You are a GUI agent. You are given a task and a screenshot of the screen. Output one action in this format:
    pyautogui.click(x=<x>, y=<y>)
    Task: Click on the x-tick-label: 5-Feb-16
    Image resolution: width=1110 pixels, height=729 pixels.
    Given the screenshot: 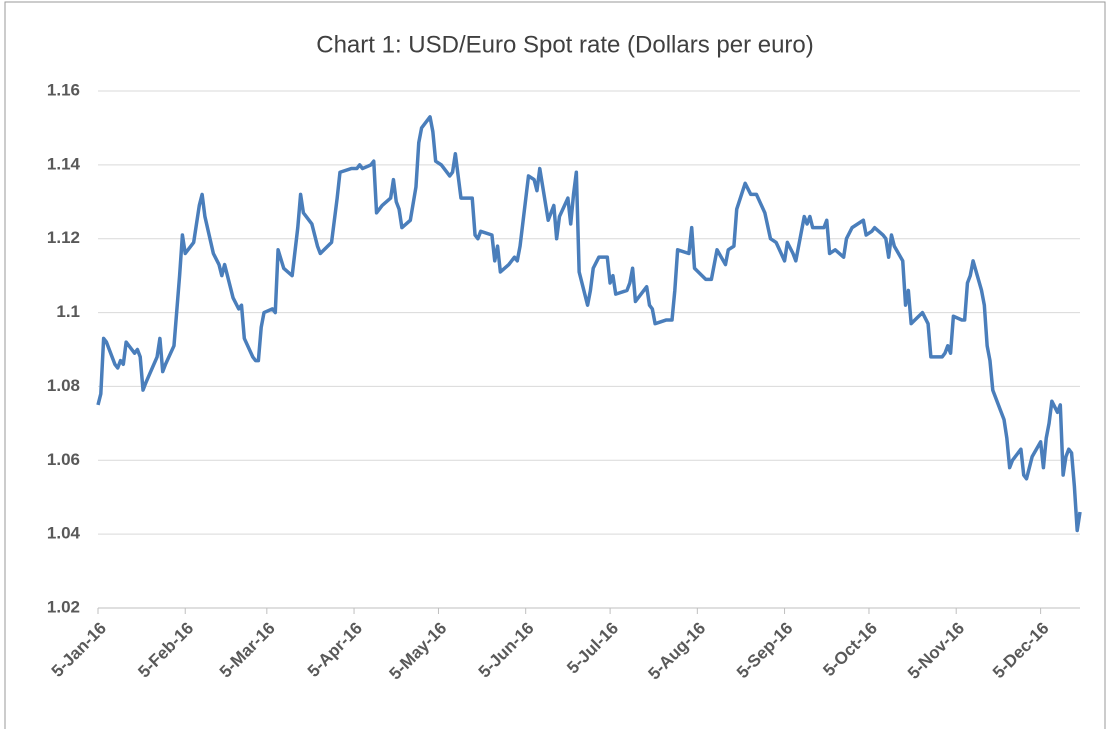 What is the action you would take?
    pyautogui.click(x=165, y=650)
    